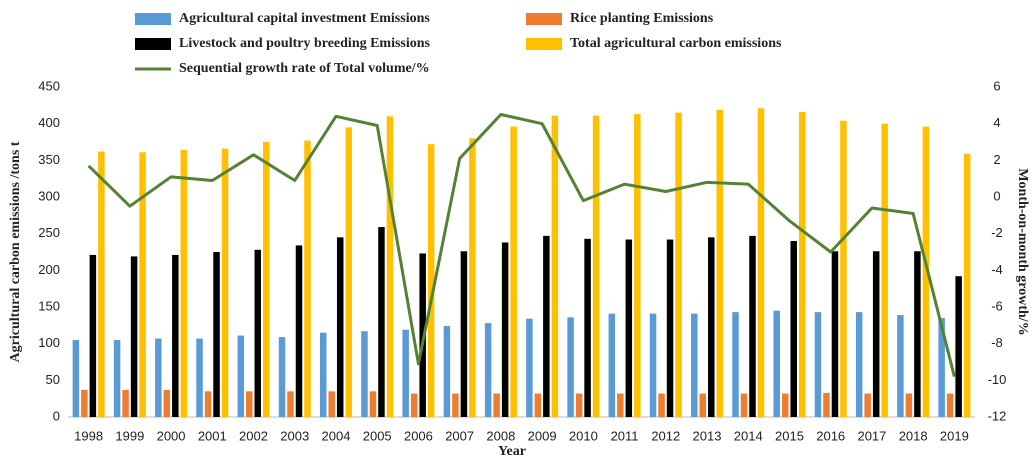 The height and width of the screenshot is (462, 1034). What do you see at coordinates (212, 435) in the screenshot?
I see `x-tick-label: 2001` at bounding box center [212, 435].